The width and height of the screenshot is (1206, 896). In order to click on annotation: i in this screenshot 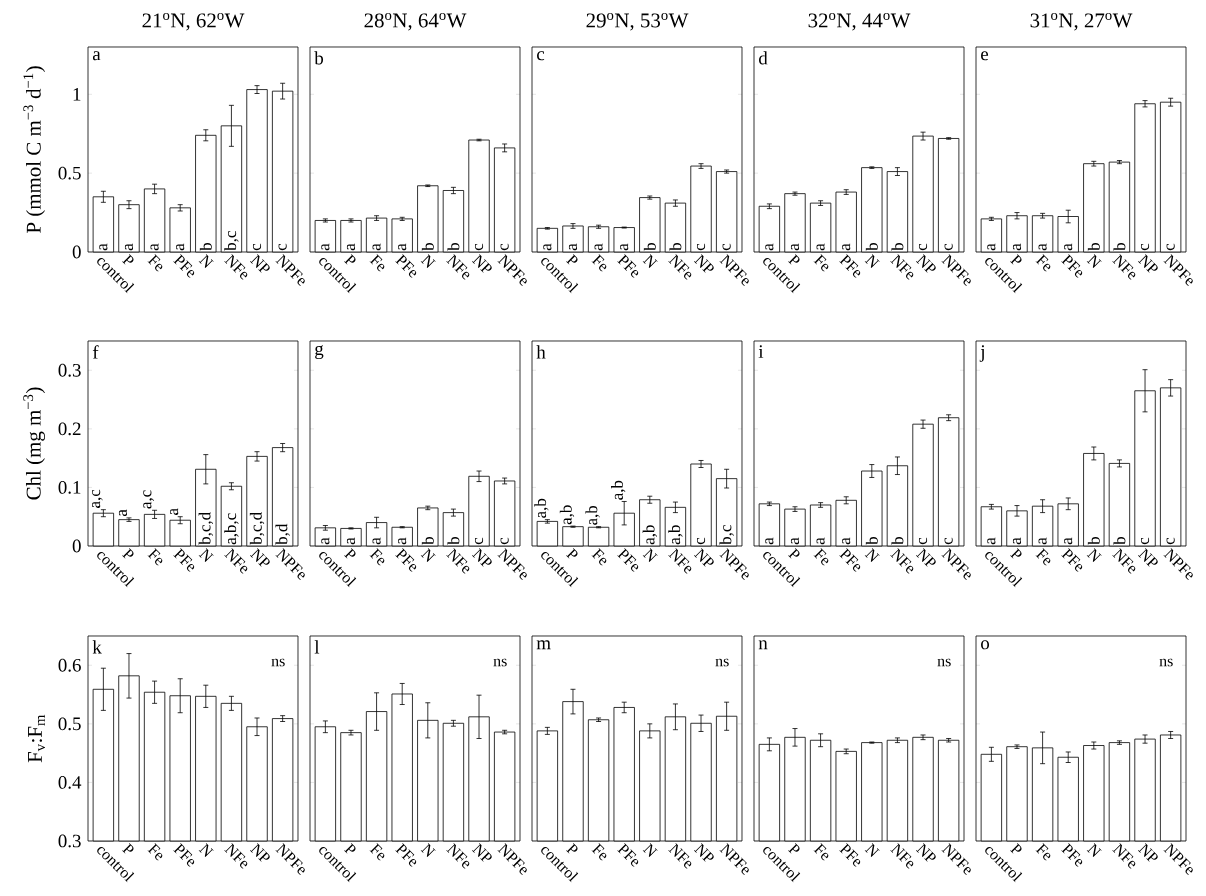, I will do `click(761, 351)`.